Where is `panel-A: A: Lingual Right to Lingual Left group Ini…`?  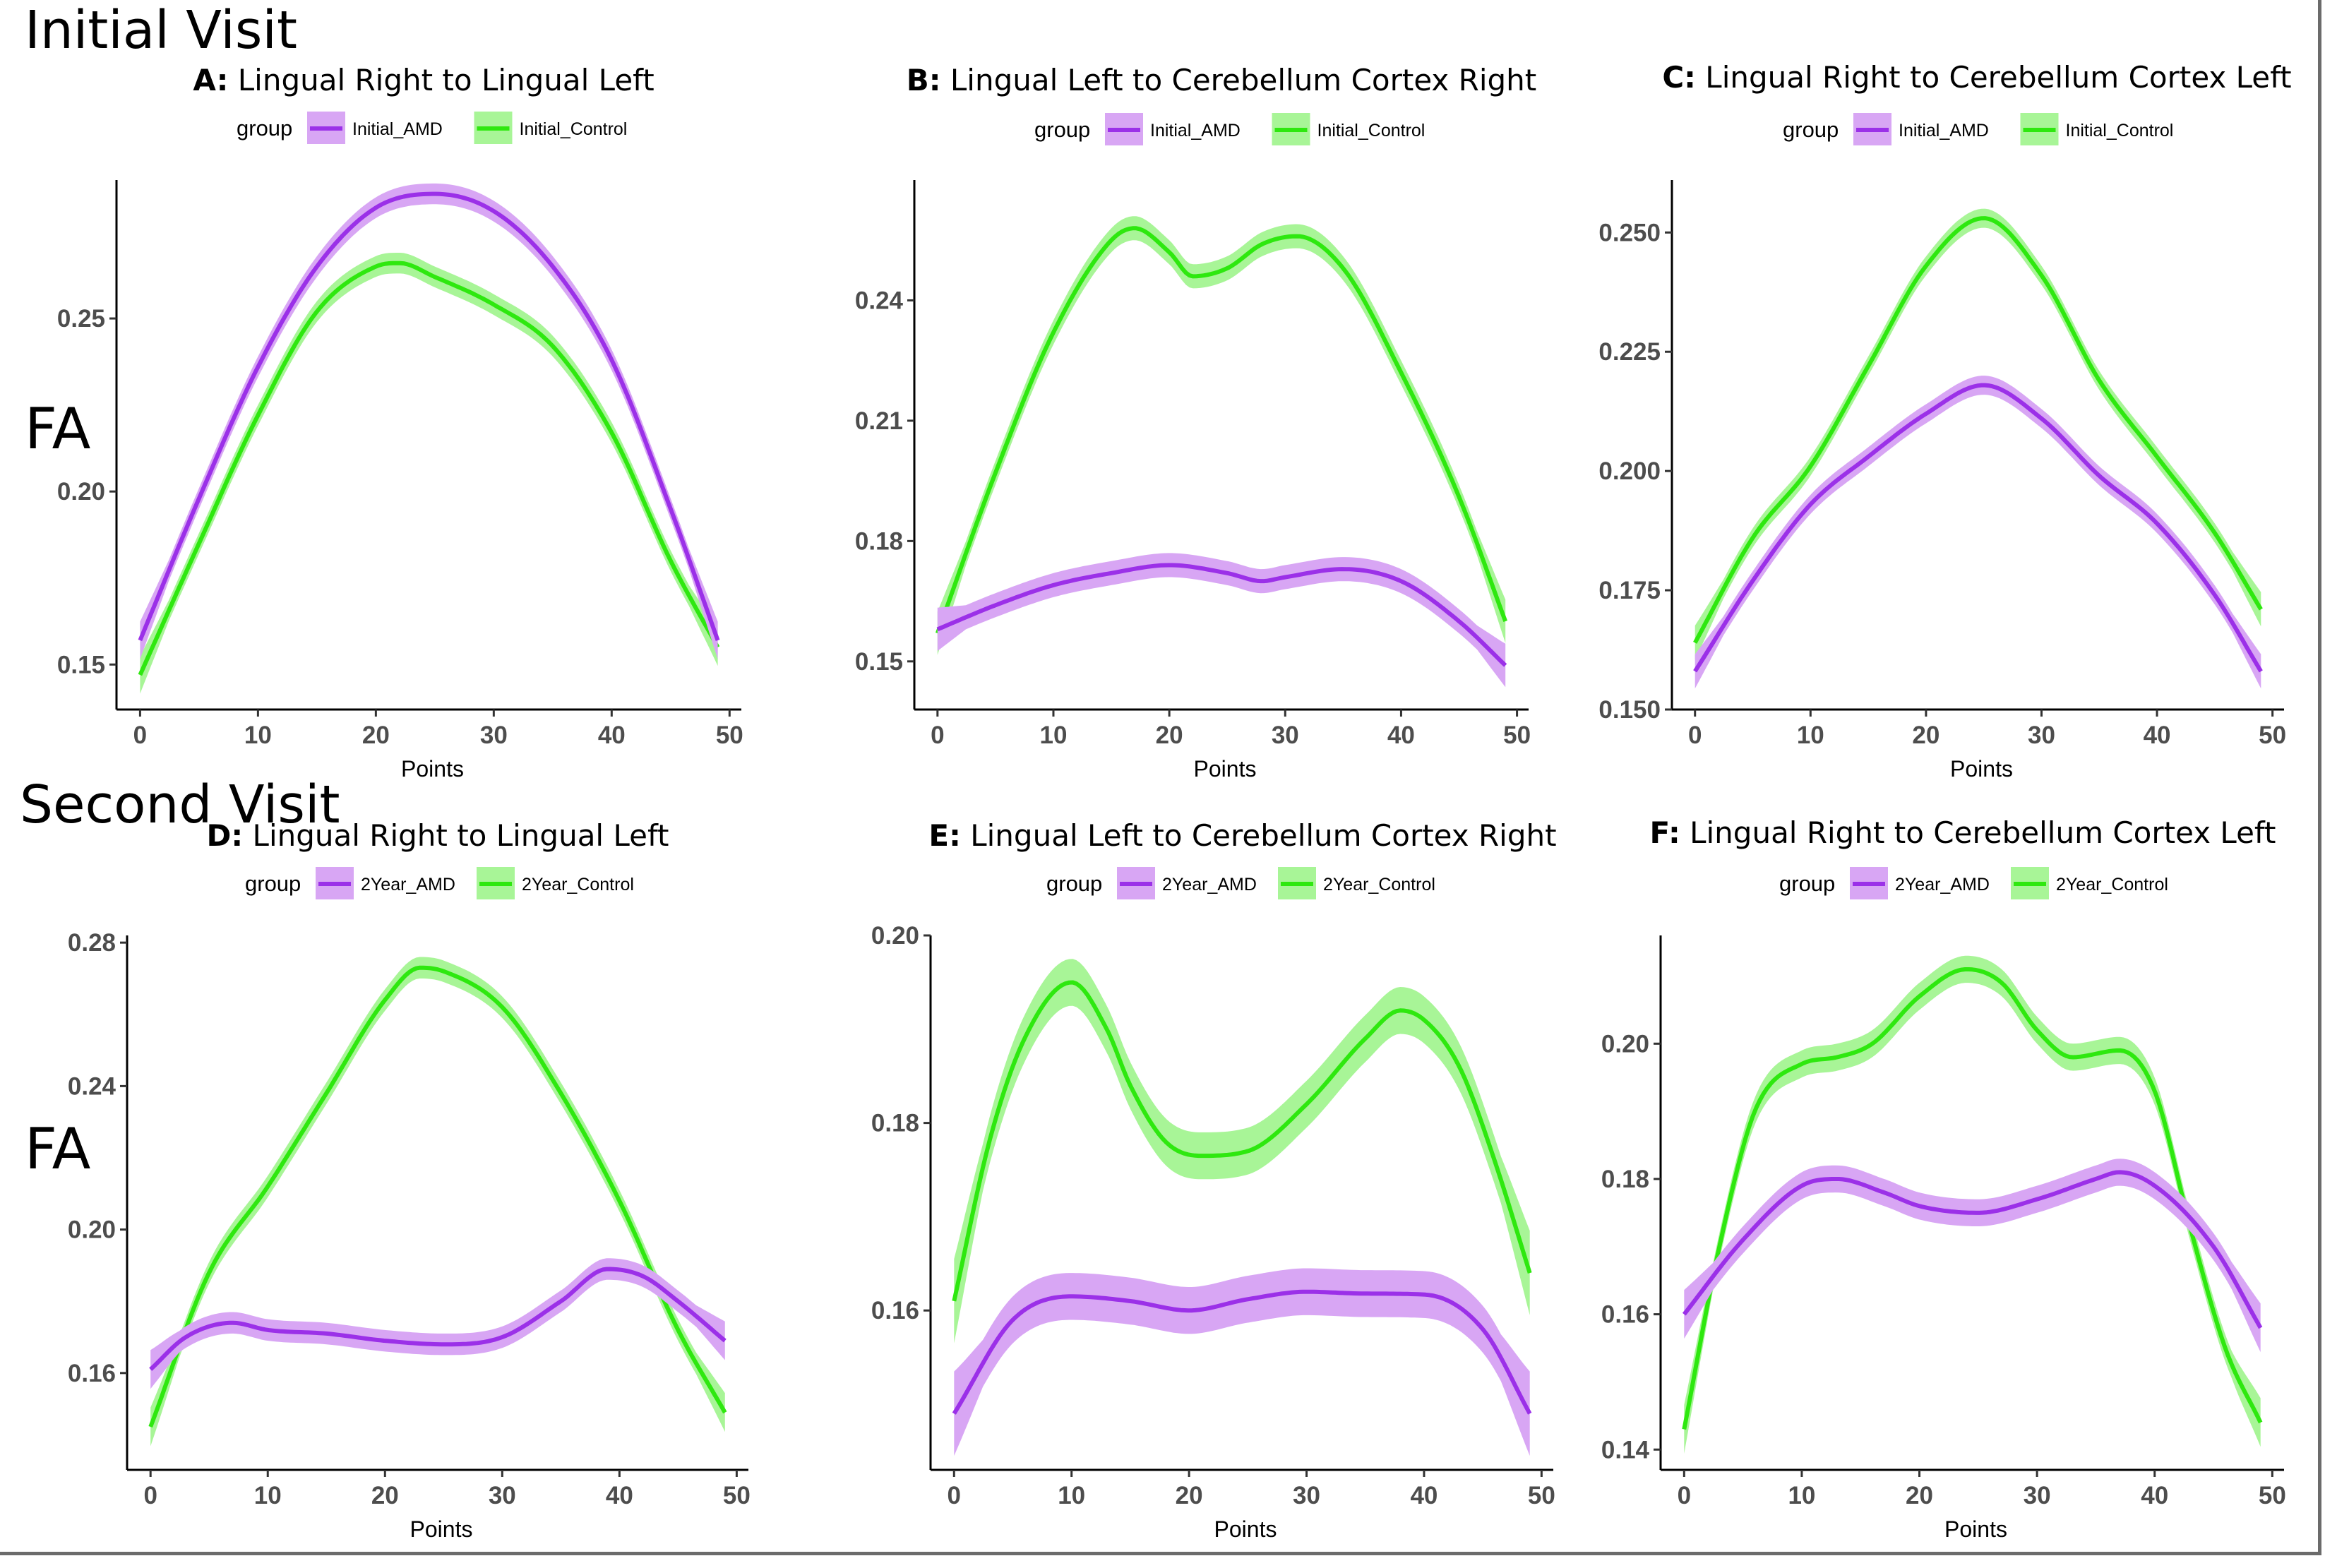 panel-A: A: Lingual Right to Lingual Left group Ini… is located at coordinates (400, 422).